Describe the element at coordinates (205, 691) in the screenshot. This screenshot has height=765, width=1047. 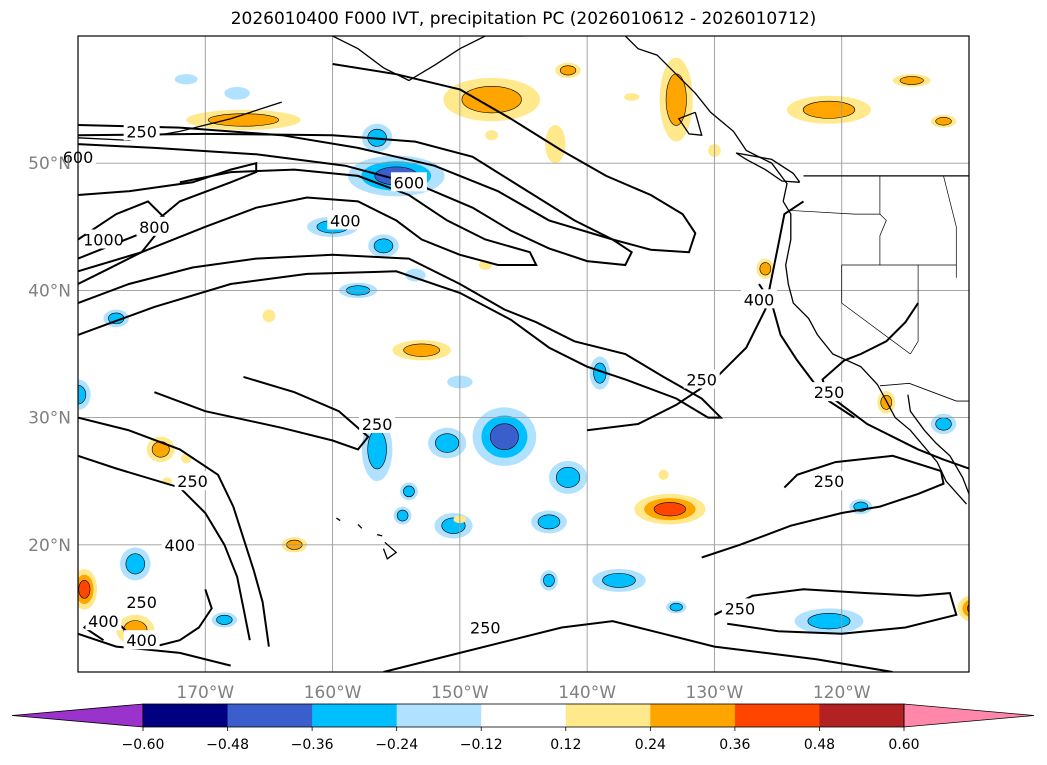
I see `x-tick-label-0: 170°W` at that location.